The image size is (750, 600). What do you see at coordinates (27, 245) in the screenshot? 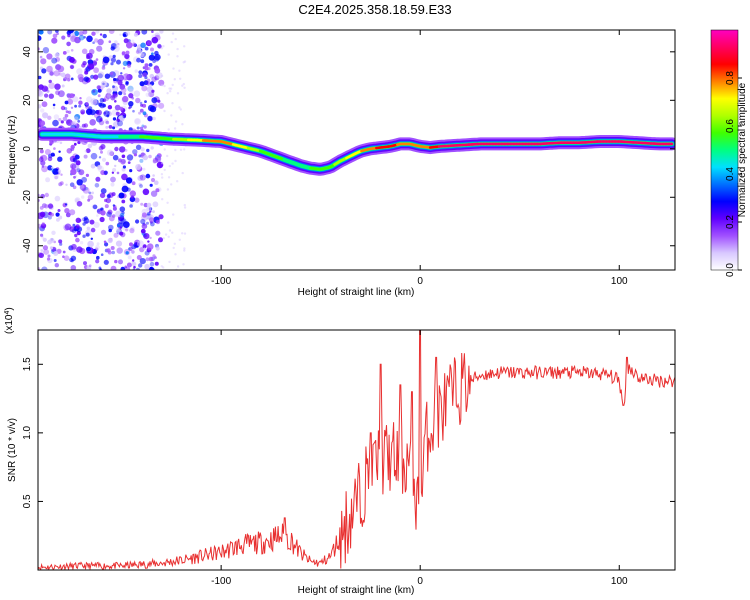
I see `y-tick-label: -40` at bounding box center [27, 245].